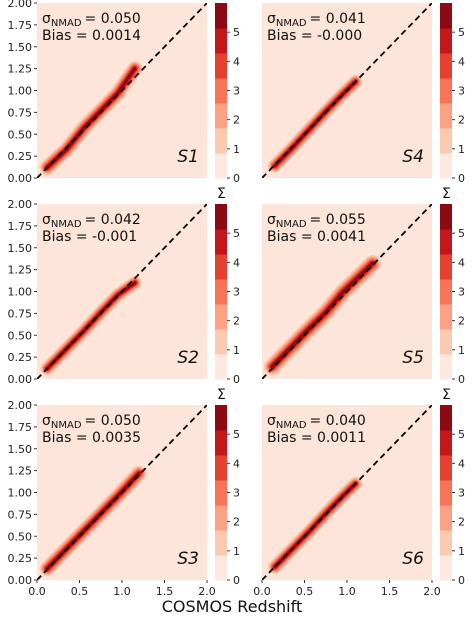  Describe the element at coordinates (91, 36) in the screenshot. I see `bias-text: Bias = 0.0014` at that location.